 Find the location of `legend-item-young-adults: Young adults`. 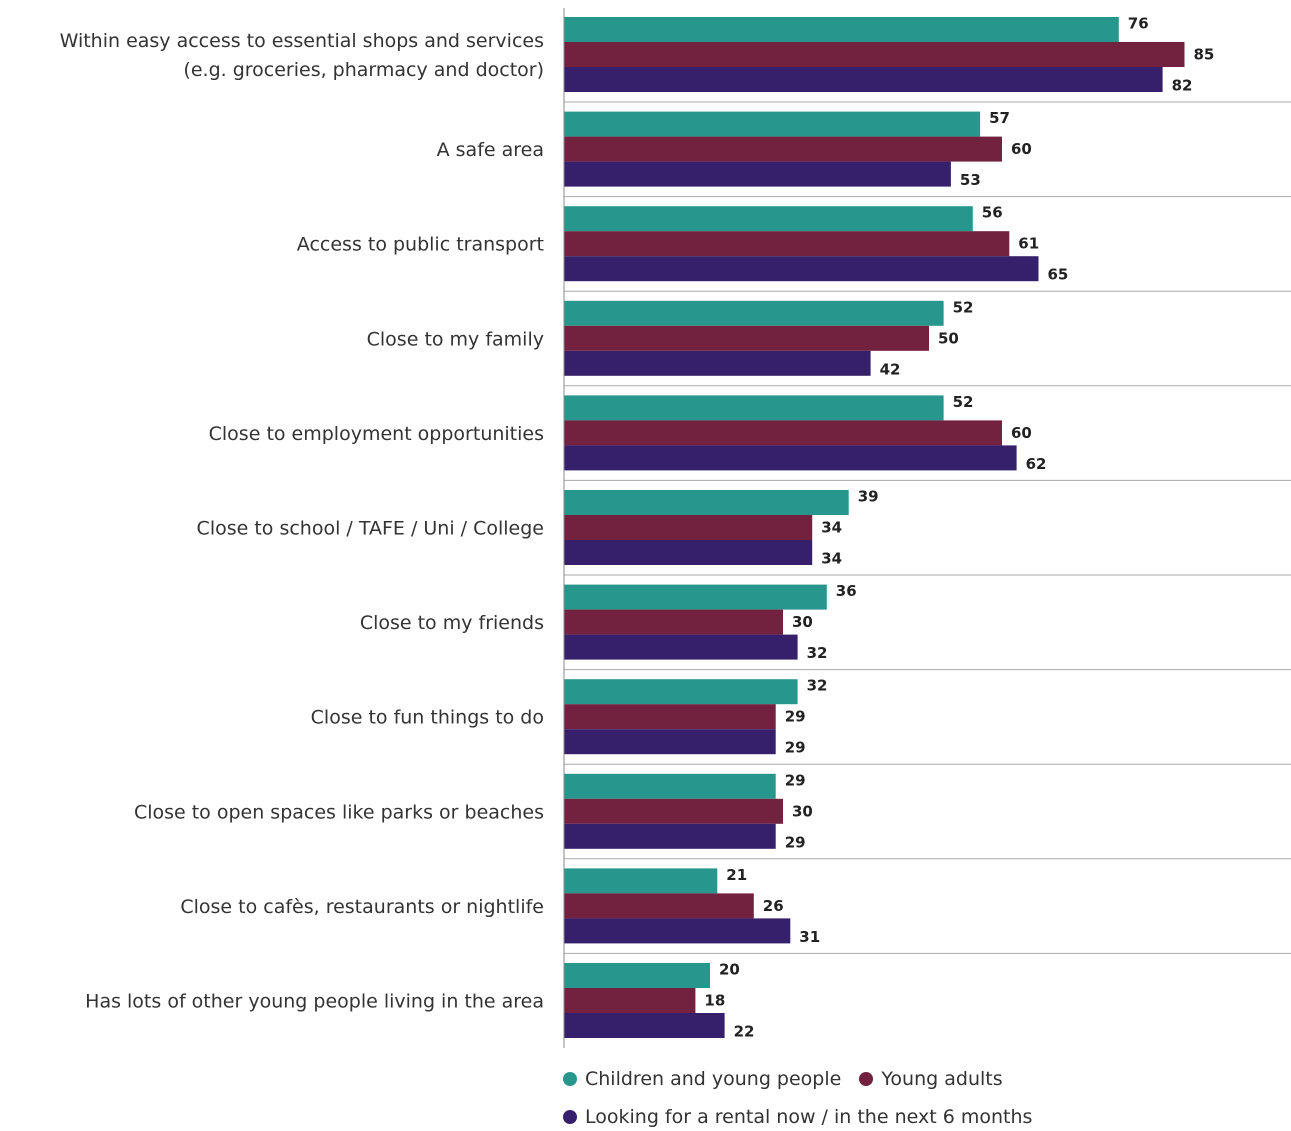

legend-item-young-adults: Young adults is located at coordinates (931, 1079).